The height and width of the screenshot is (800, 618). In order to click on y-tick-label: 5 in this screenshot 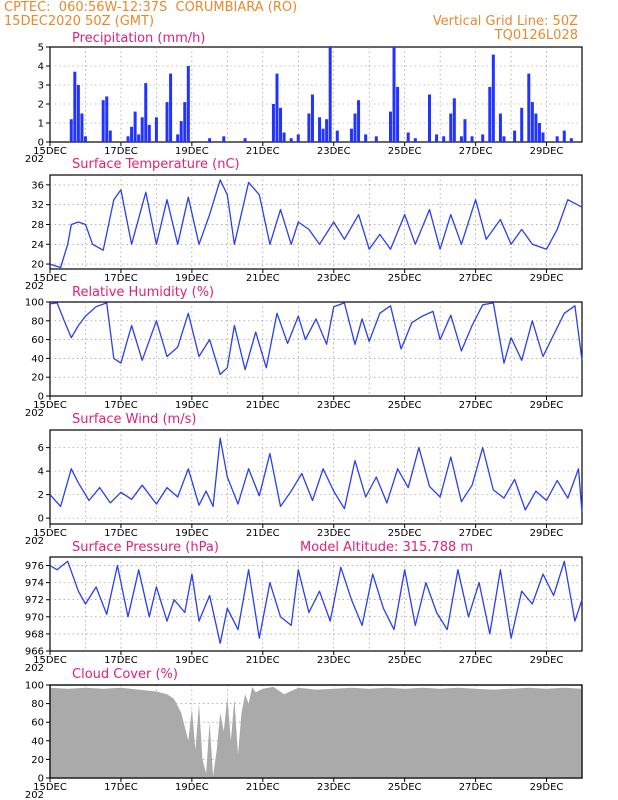, I will do `click(41, 48)`.